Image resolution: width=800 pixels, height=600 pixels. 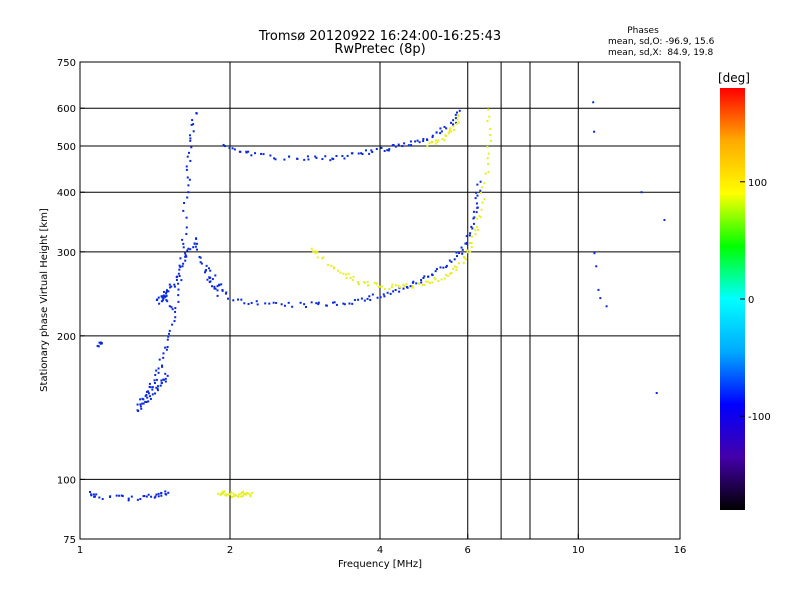 I want to click on y-tick-label: 600, so click(x=66, y=109).